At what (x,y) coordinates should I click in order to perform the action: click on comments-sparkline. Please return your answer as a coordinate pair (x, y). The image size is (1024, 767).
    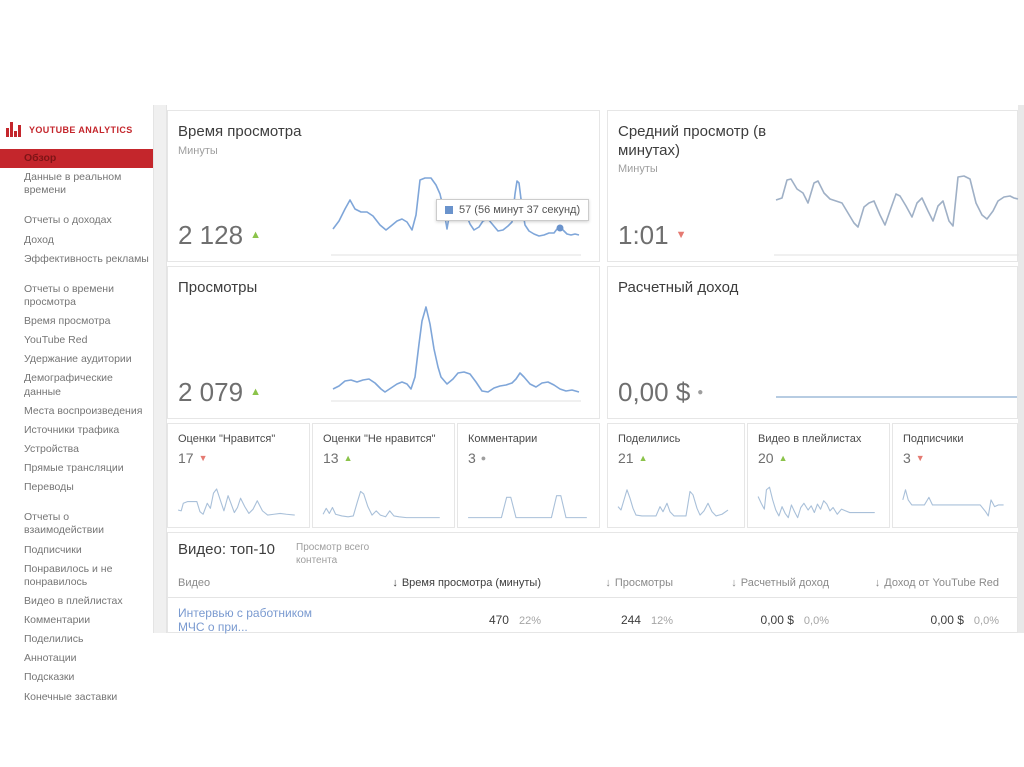
    Looking at the image, I should click on (528, 502).